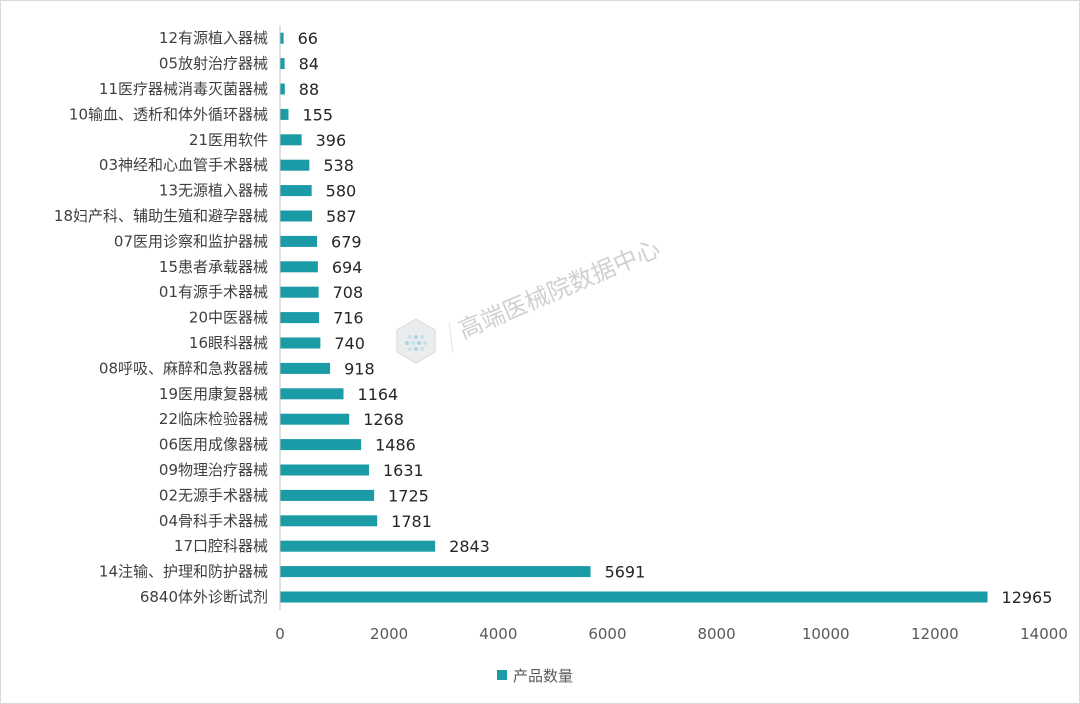 This screenshot has width=1080, height=704. Describe the element at coordinates (1027, 597) in the screenshot. I see `data-label: 12965` at that location.